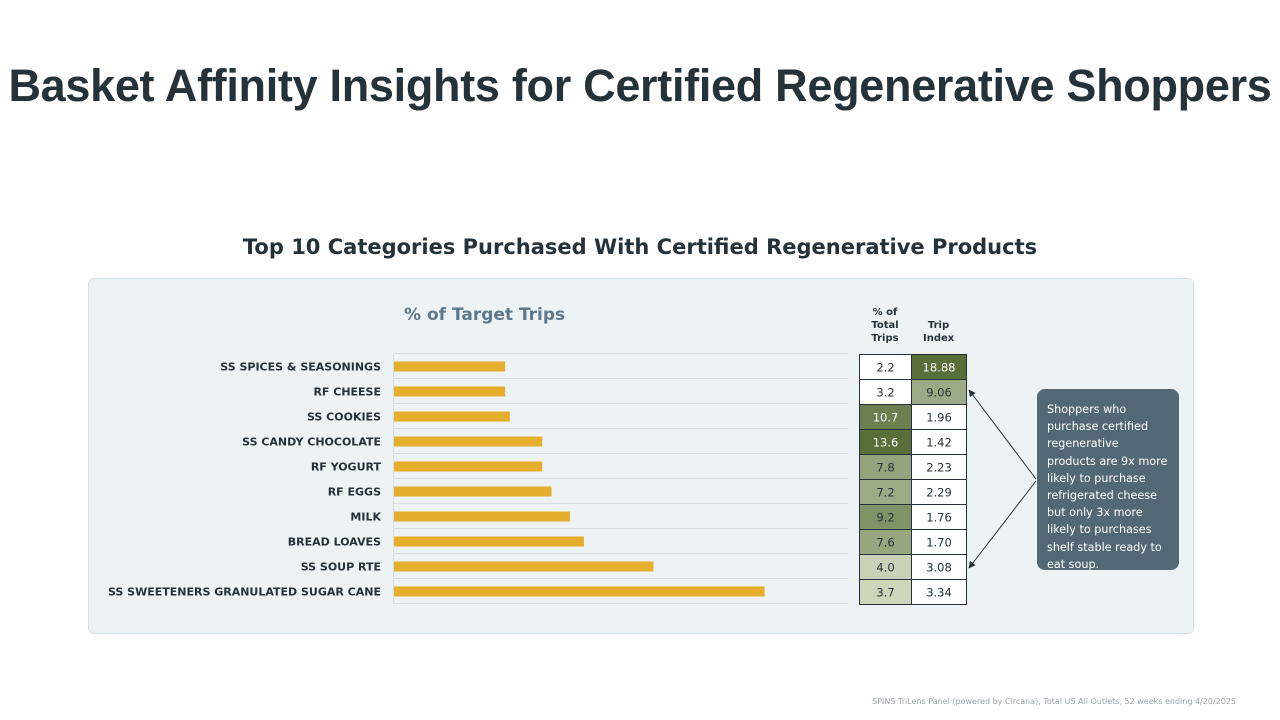 The height and width of the screenshot is (720, 1280). I want to click on category-label: MILK, so click(365, 517).